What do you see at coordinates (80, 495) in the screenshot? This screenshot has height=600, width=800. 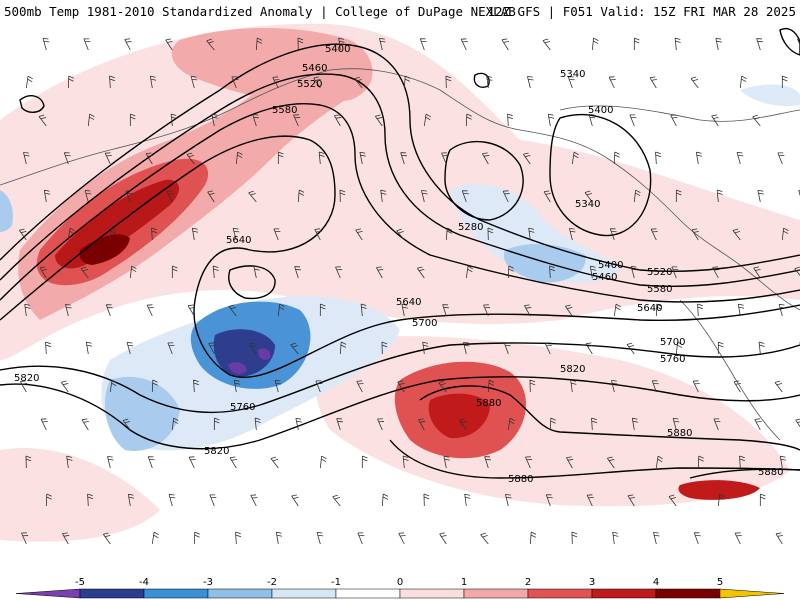 I see `warm-anomaly-faint-sw` at bounding box center [80, 495].